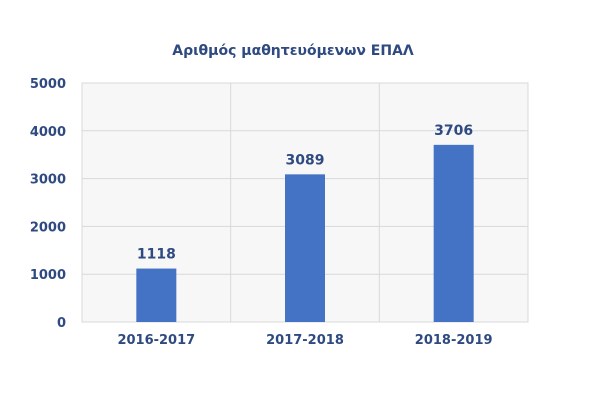  I want to click on x-tick-label: 2017-2018, so click(305, 340).